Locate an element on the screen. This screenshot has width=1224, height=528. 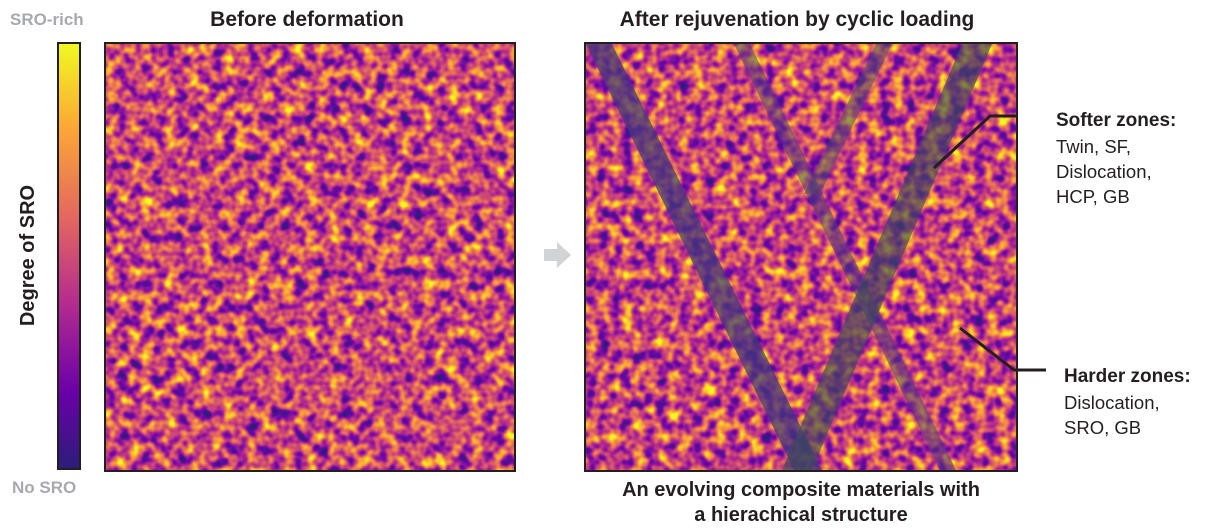
after-panel-title: After rejuvenation by cyclic loading is located at coordinates (797, 19).